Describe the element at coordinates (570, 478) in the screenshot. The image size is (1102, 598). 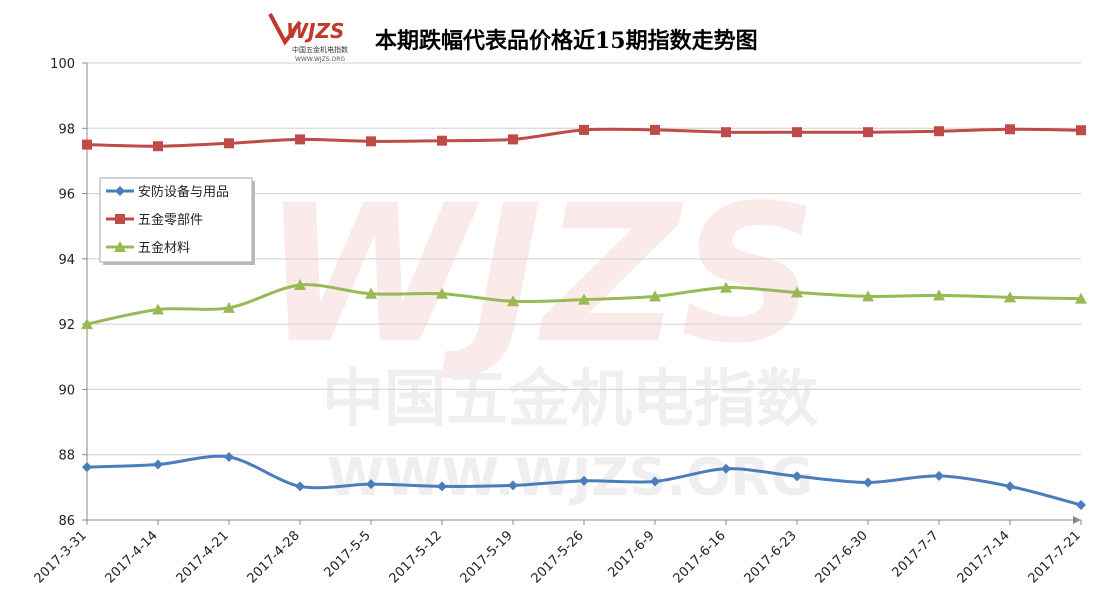
I see `watermark-url: WWW.WJZS.ORG` at that location.